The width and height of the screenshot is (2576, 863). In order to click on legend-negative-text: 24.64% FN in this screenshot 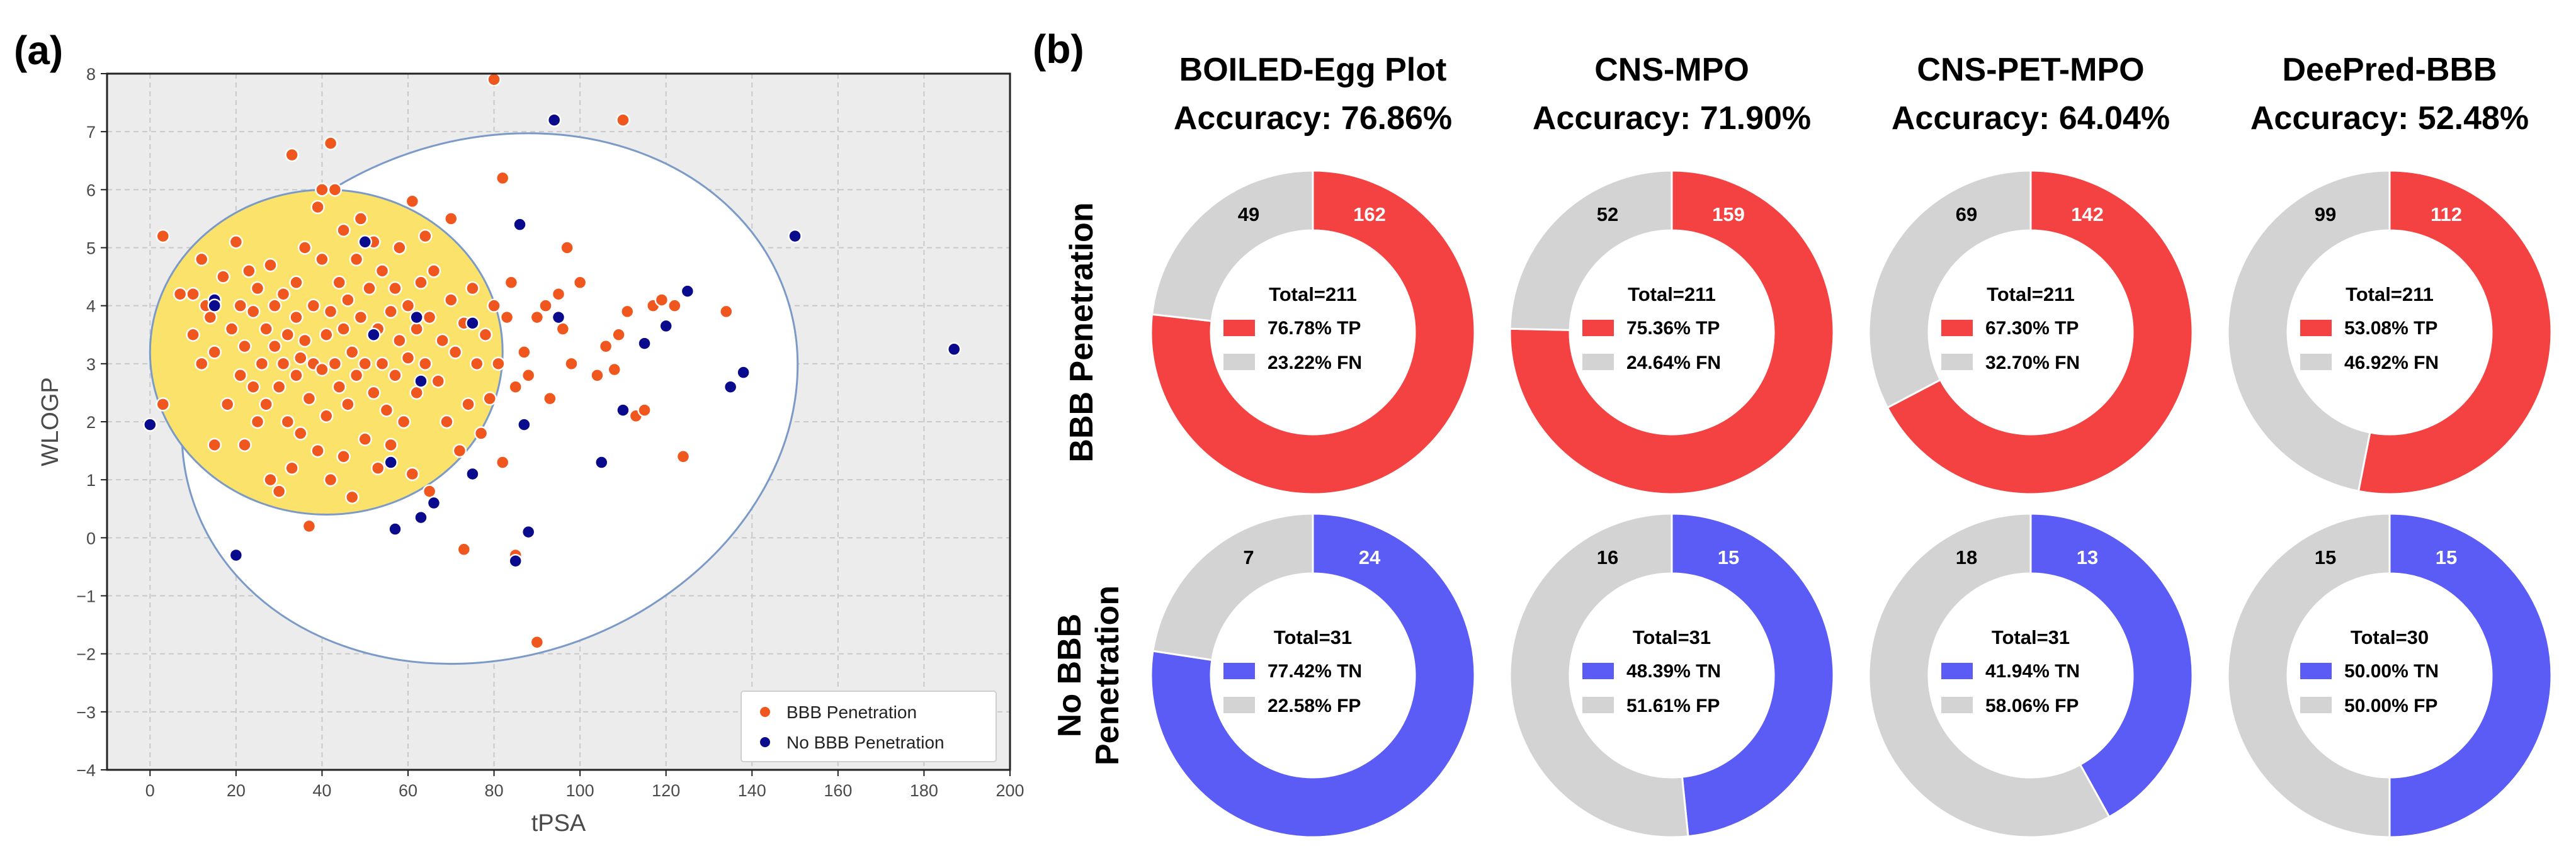, I will do `click(1673, 363)`.